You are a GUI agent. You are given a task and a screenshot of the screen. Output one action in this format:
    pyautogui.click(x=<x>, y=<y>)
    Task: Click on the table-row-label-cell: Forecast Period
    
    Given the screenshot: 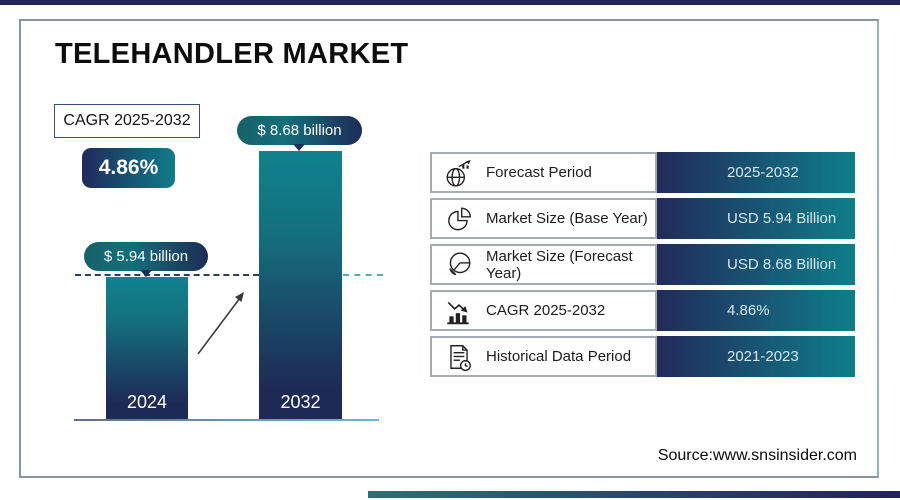 What is the action you would take?
    pyautogui.click(x=543, y=172)
    